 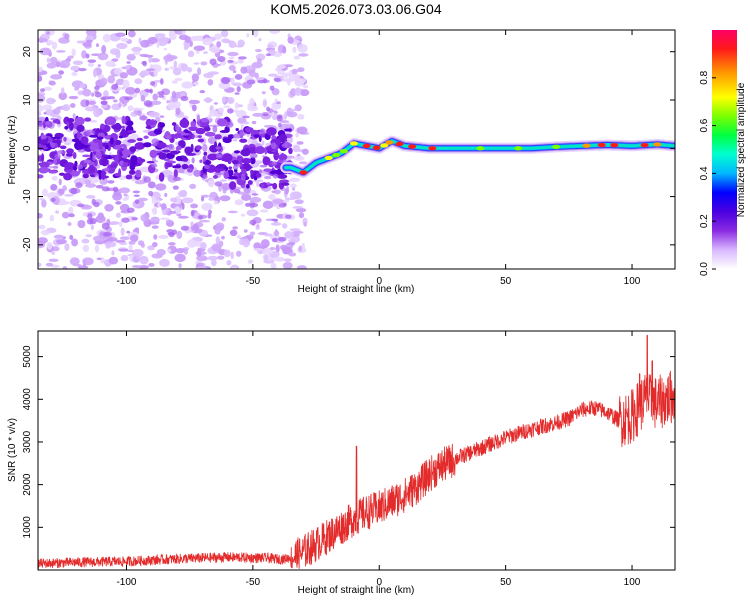 I want to click on y-tick-label: 20, so click(x=27, y=52).